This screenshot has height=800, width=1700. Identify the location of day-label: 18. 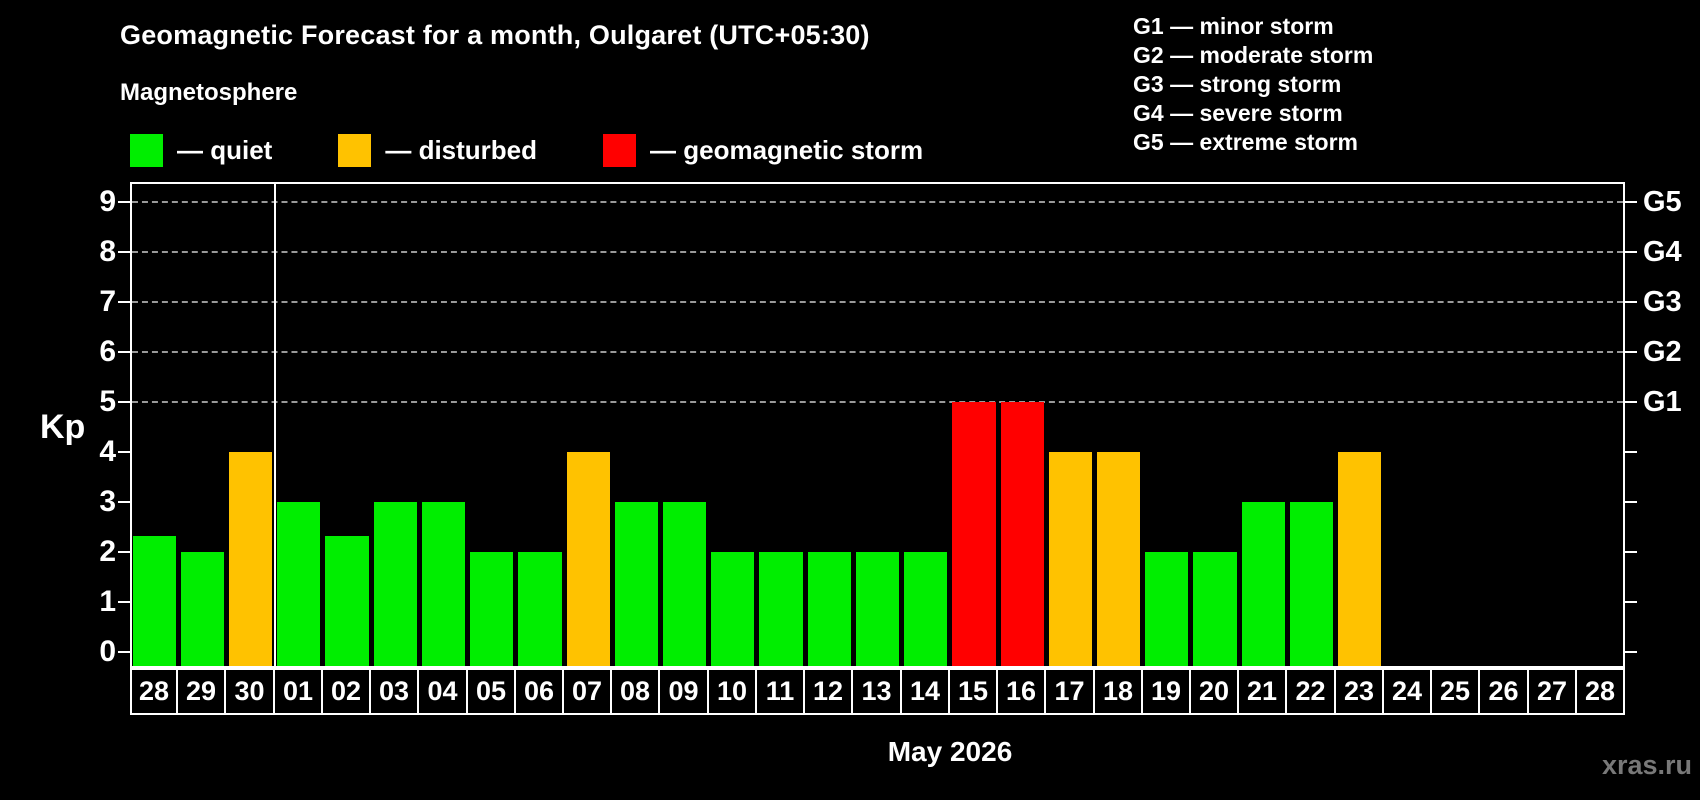
(1118, 691).